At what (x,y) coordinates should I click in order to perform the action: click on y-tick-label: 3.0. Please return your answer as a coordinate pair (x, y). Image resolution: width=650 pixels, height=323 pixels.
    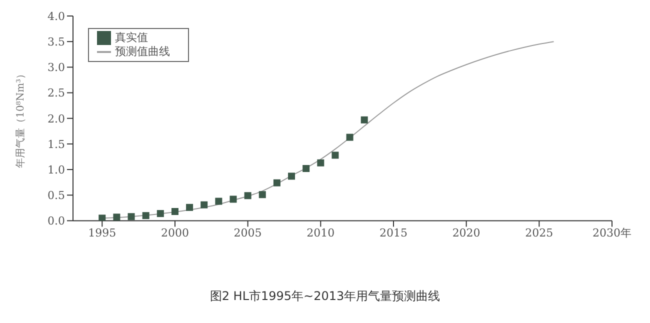
    Looking at the image, I should click on (56, 67).